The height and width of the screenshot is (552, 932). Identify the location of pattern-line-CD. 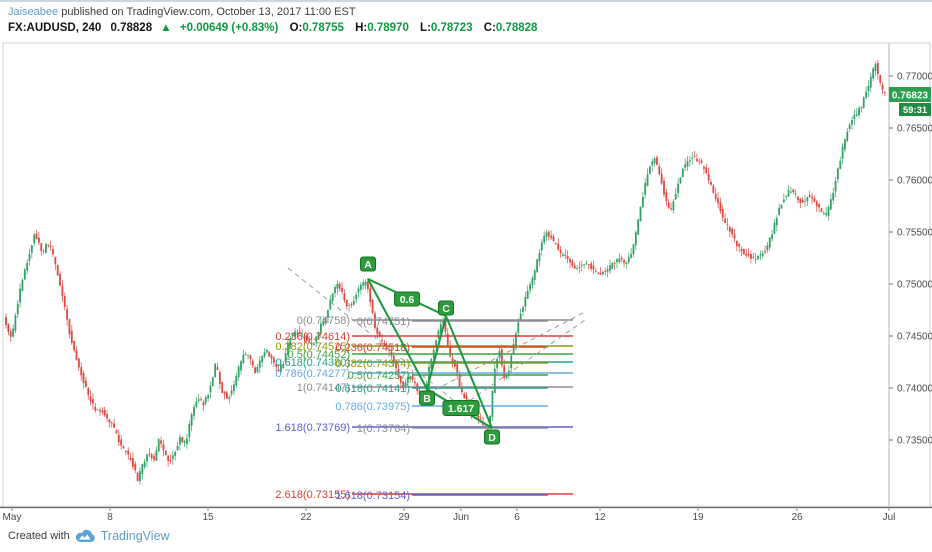
(469, 372).